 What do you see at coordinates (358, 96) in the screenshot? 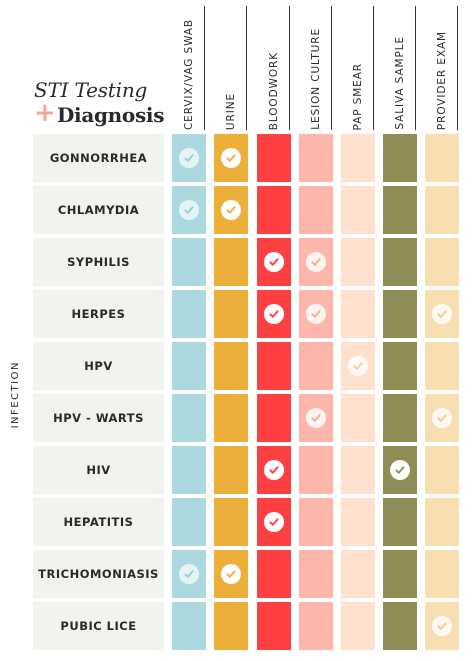
I see `column-header-label: PAP SMEAR` at bounding box center [358, 96].